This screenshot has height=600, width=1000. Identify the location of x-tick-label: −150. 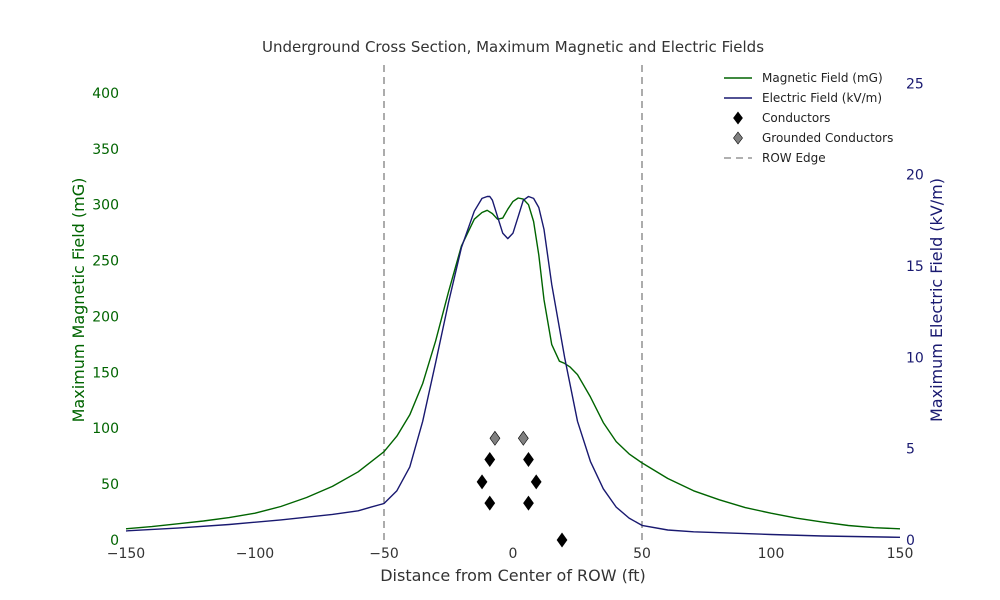
(126, 554).